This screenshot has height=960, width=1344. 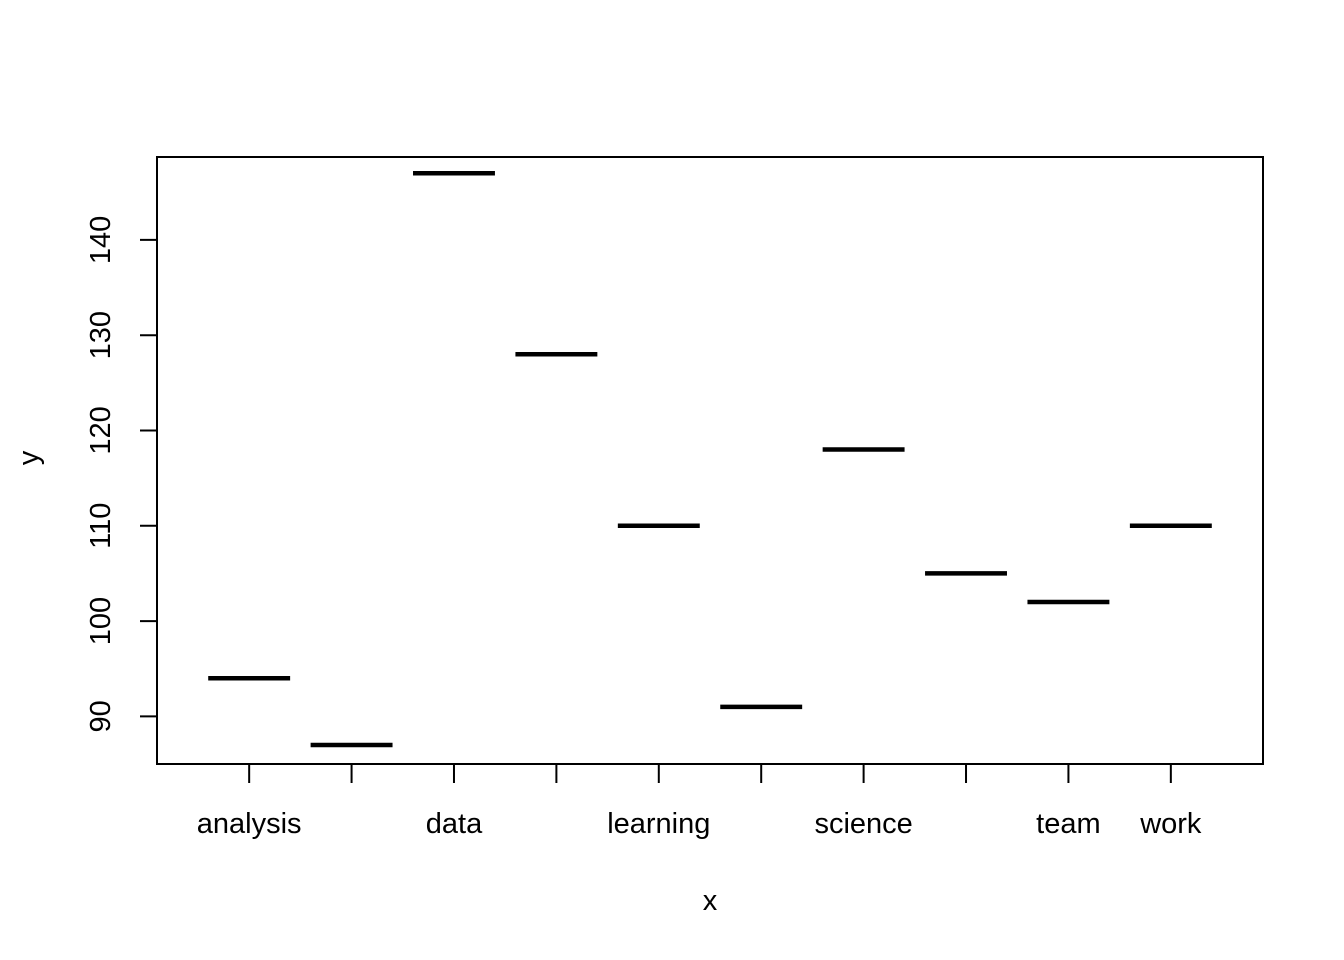 What do you see at coordinates (101, 526) in the screenshot?
I see `y-tick-label: 110` at bounding box center [101, 526].